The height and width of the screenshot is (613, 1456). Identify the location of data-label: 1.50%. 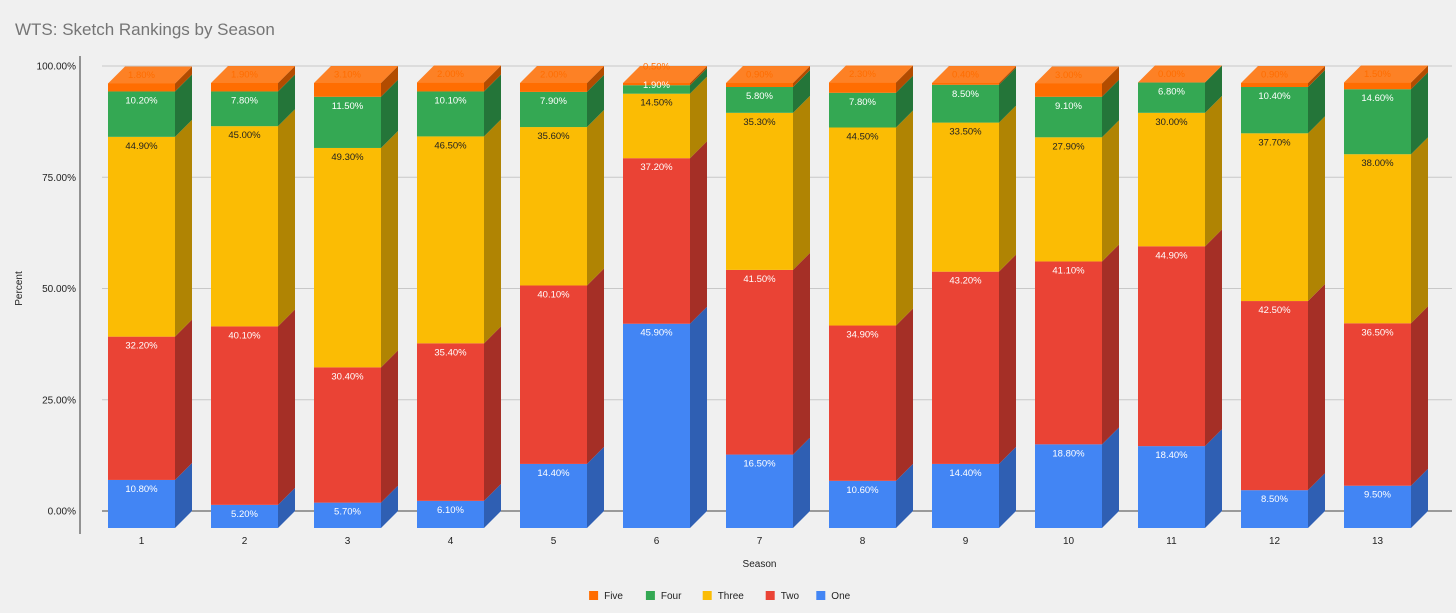
(1377, 74).